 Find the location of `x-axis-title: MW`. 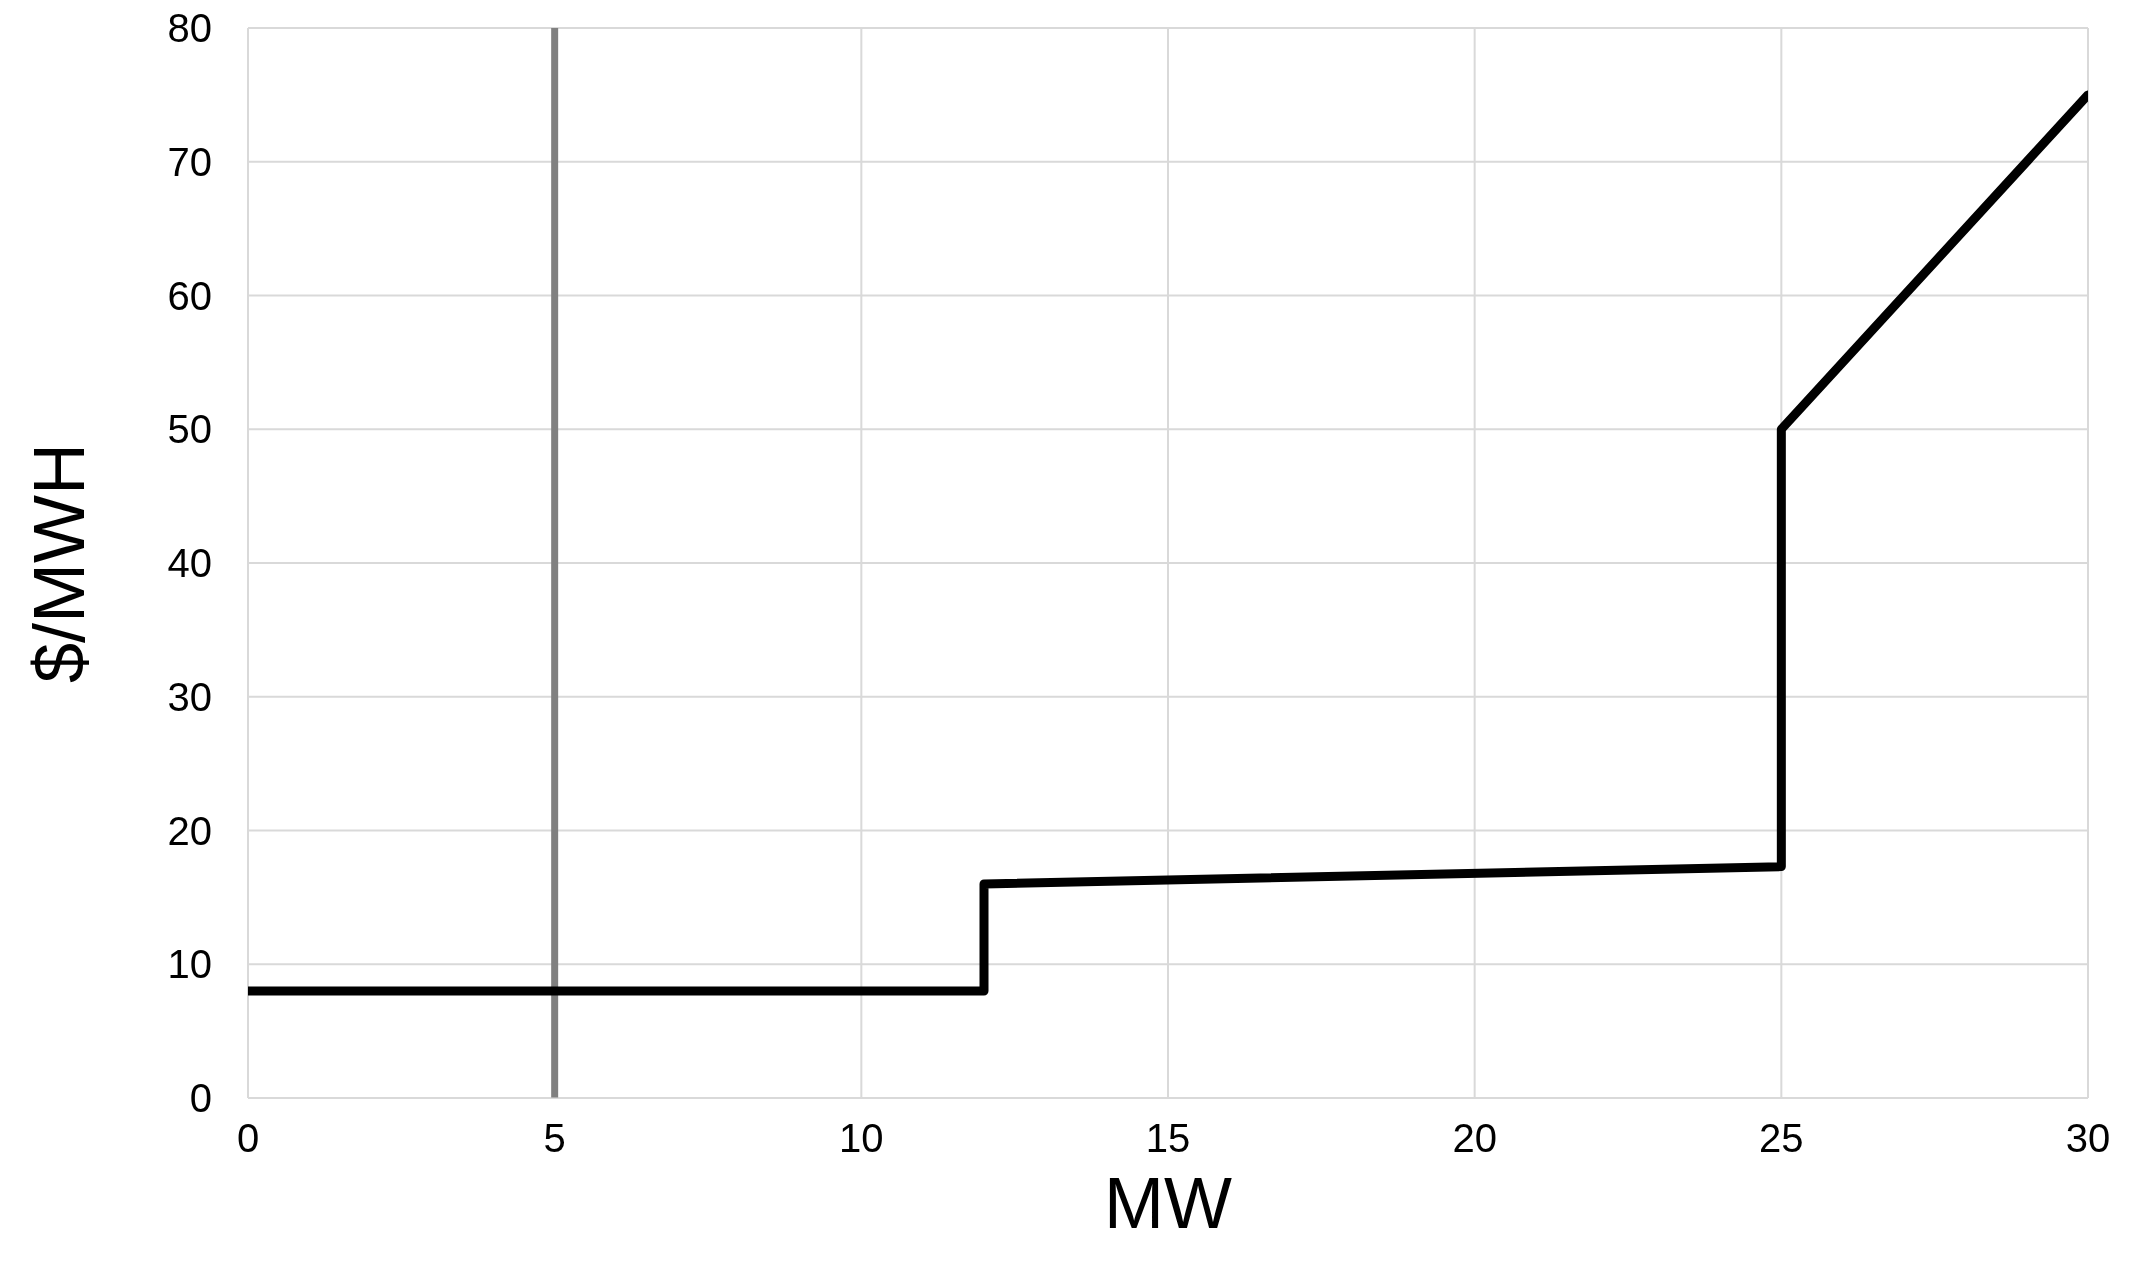

x-axis-title: MW is located at coordinates (1168, 1203).